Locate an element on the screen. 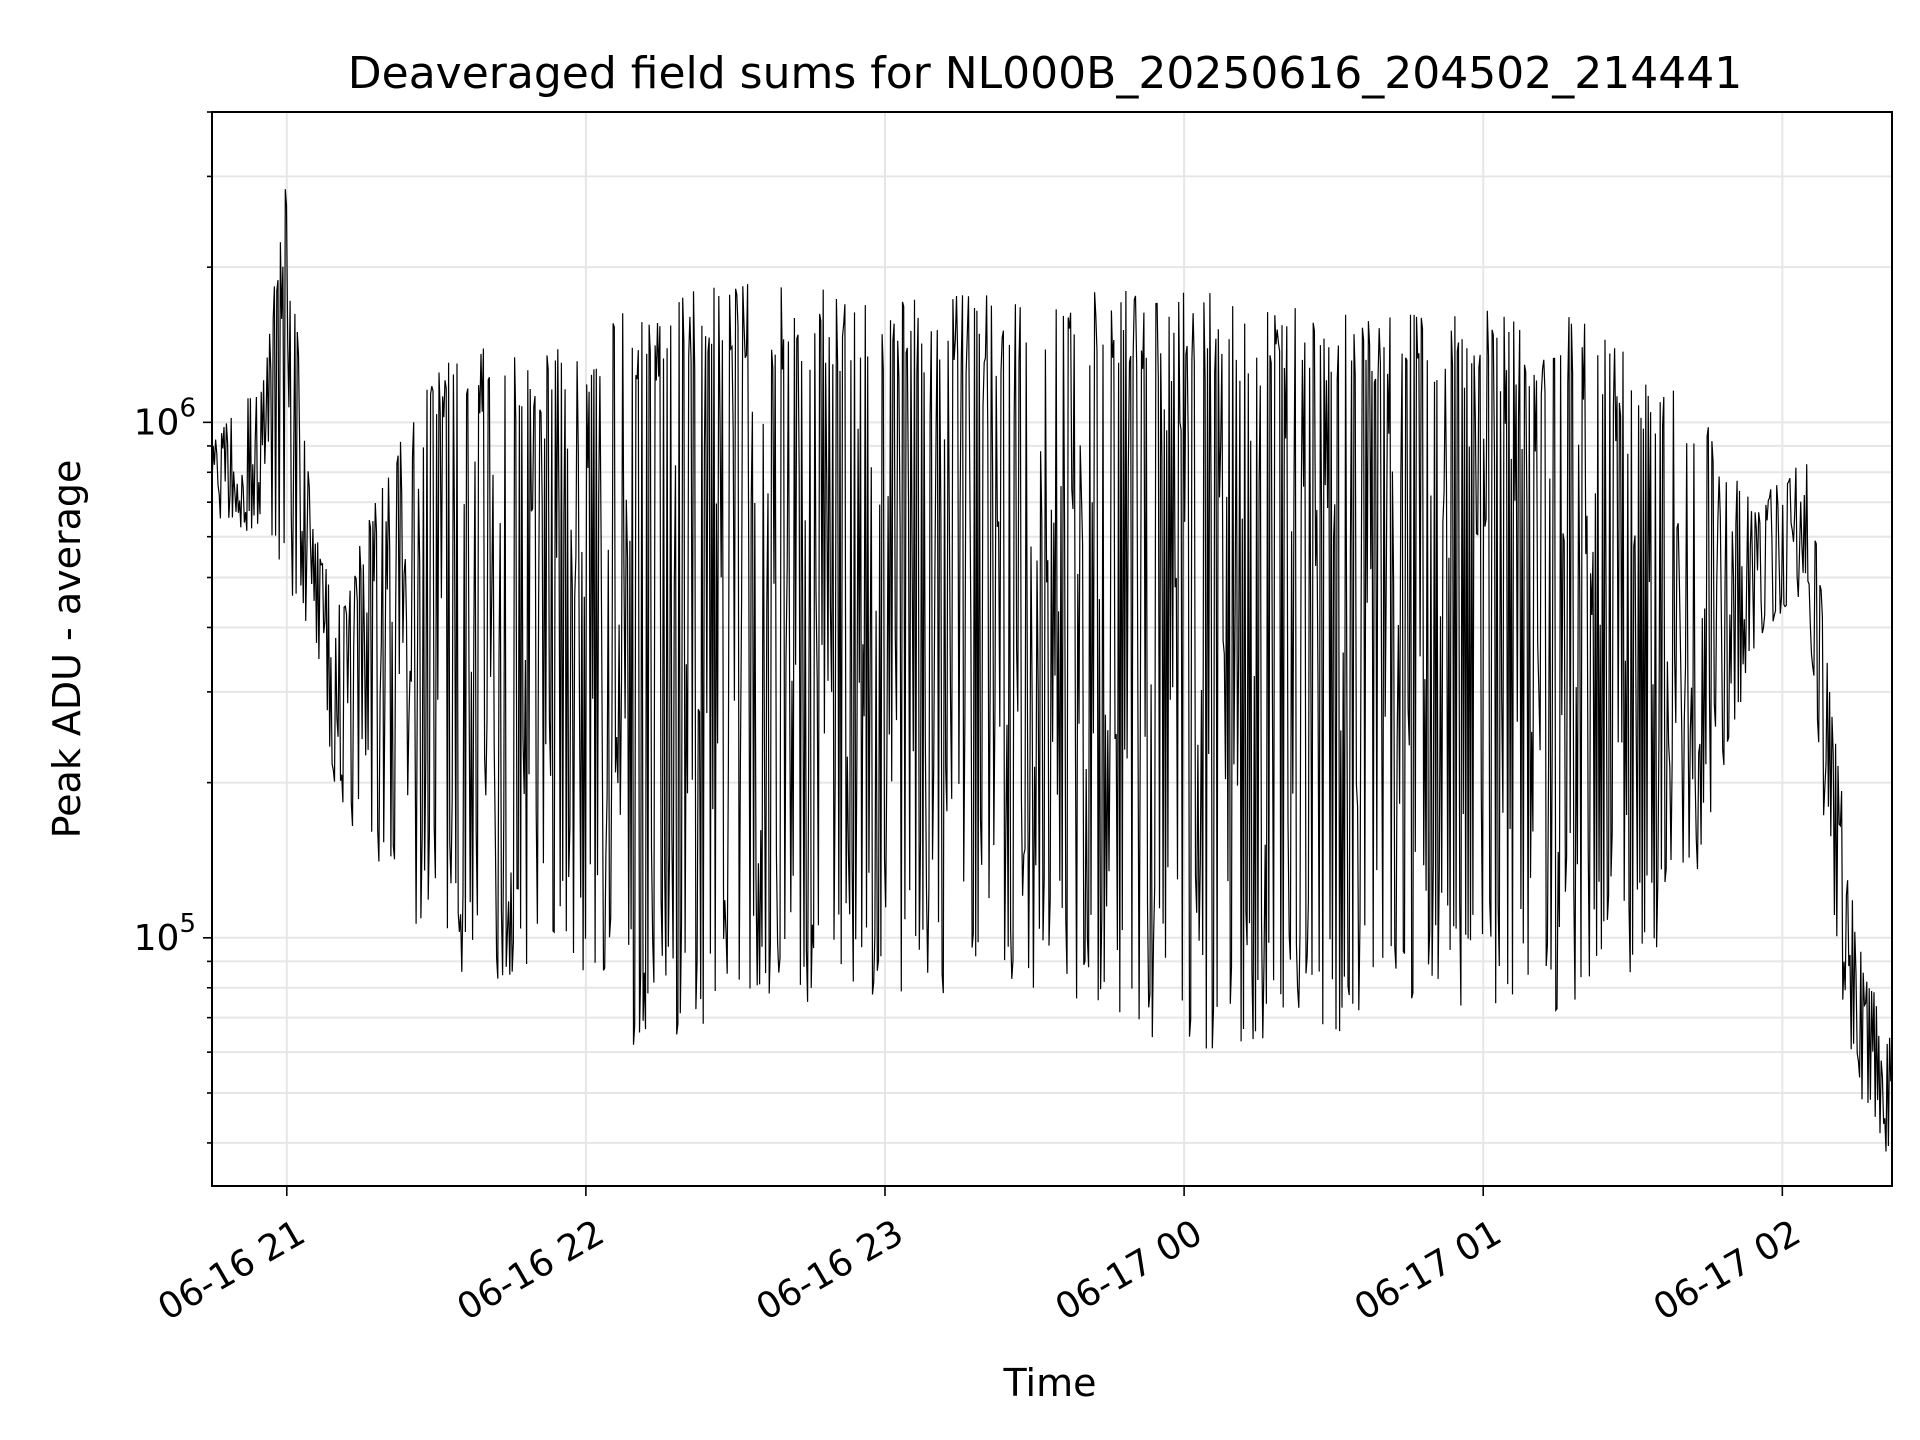 Image resolution: width=1920 pixels, height=1440 pixels. y-tick-label: 10⁶ is located at coordinates (165, 418).